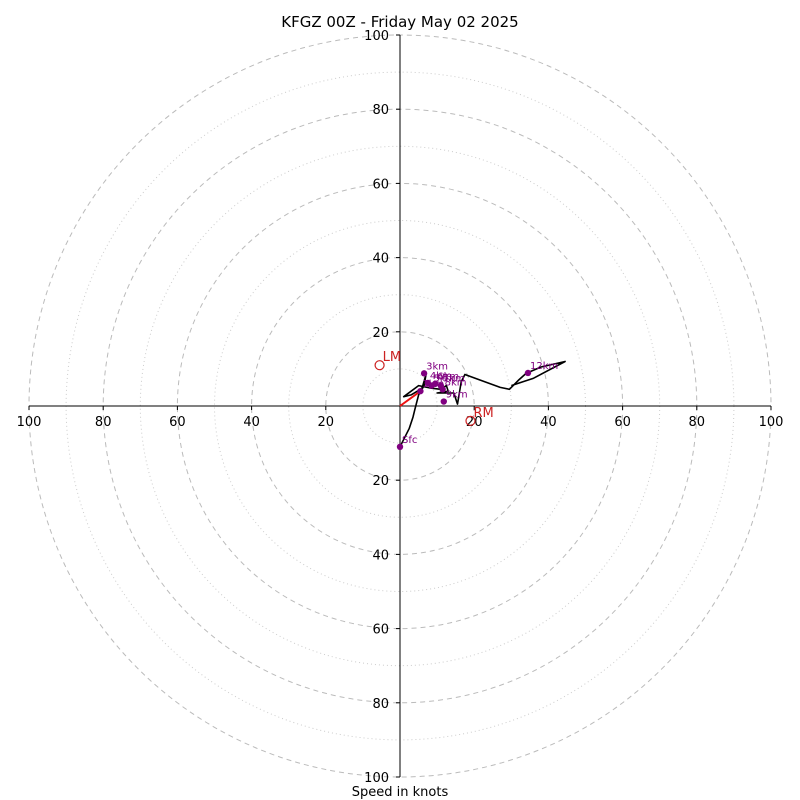  What do you see at coordinates (442, 389) in the screenshot?
I see `height-marker-8km` at bounding box center [442, 389].